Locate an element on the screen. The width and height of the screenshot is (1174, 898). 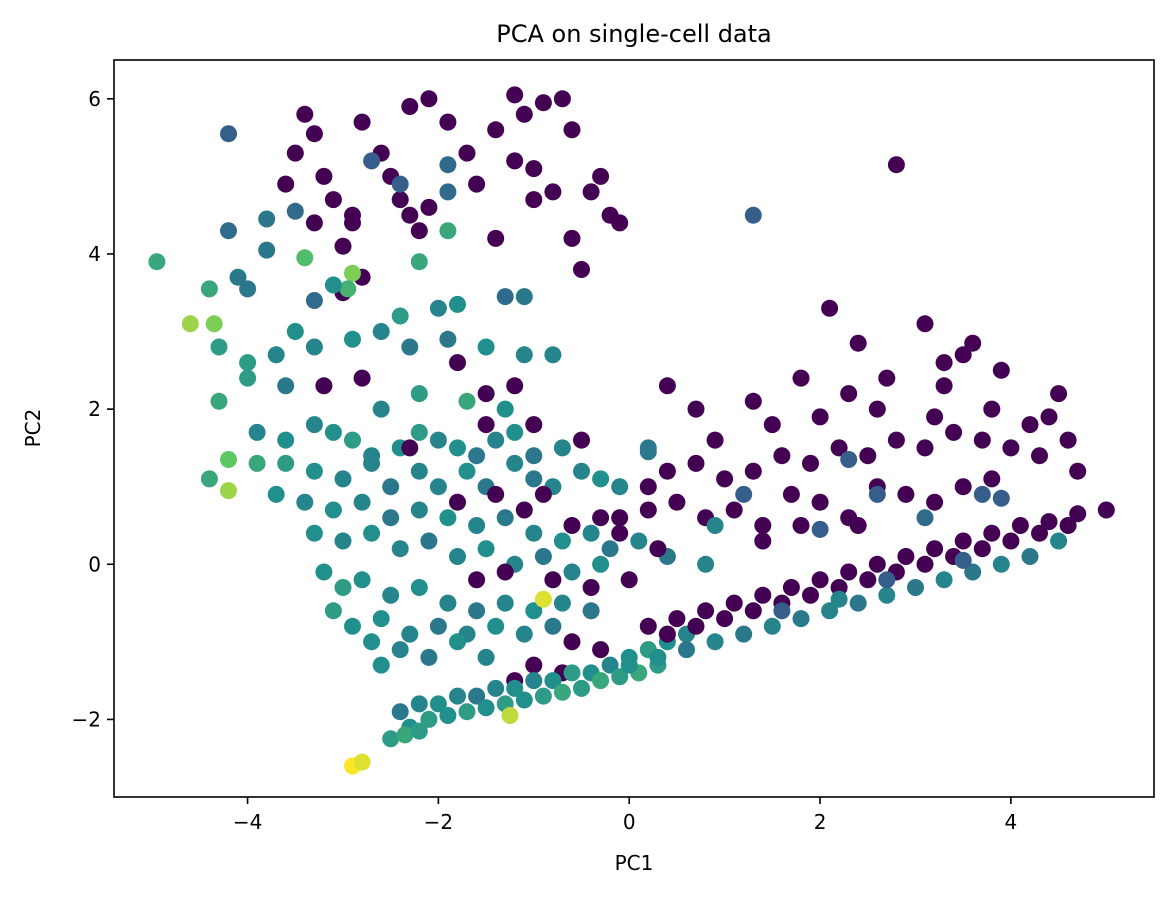
x-tick-label: 2 is located at coordinates (820, 822).